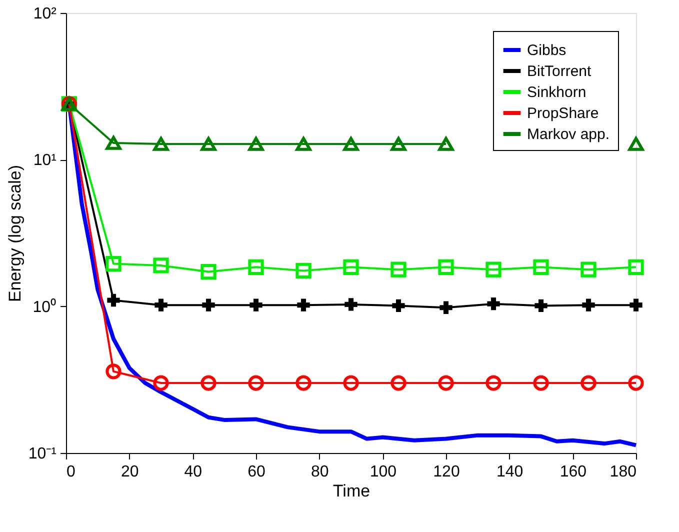  I want to click on legend-label: PropShare, so click(563, 113).